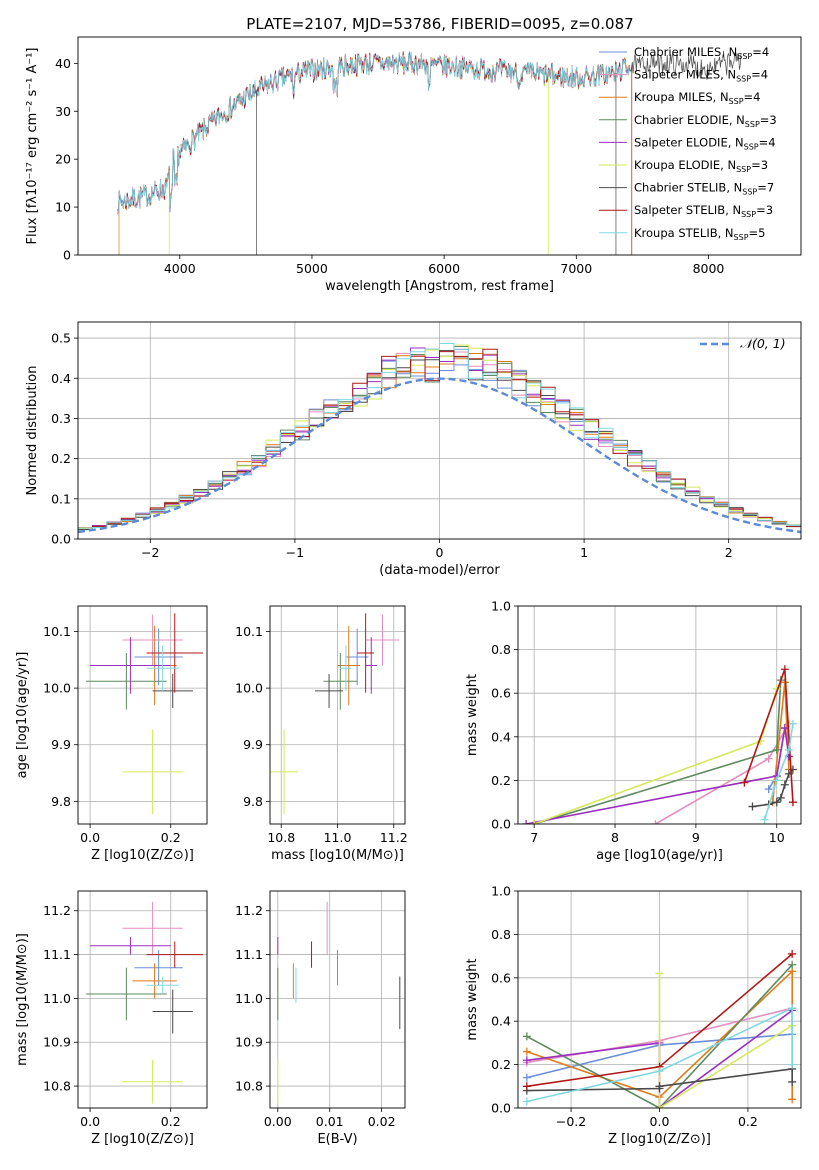  I want to click on legend-label: Kroupa STELIB, NSSP=5, so click(699, 234).